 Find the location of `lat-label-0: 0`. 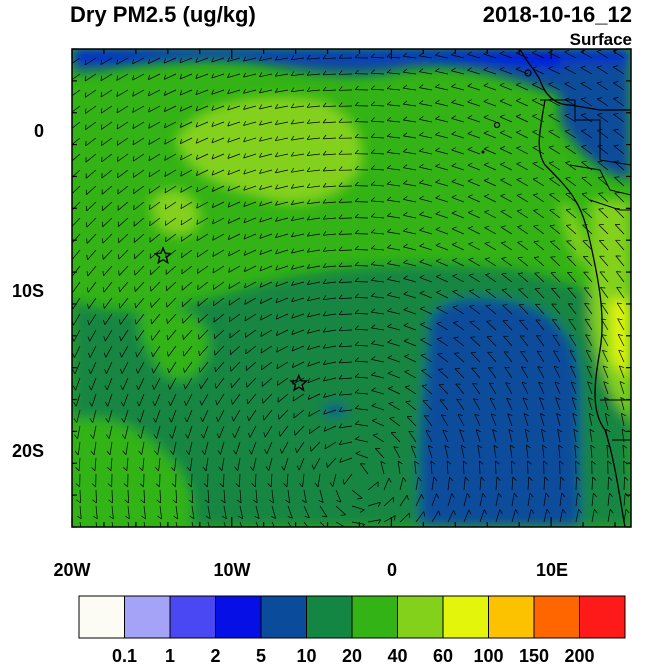

lat-label-0: 0 is located at coordinates (38, 131).